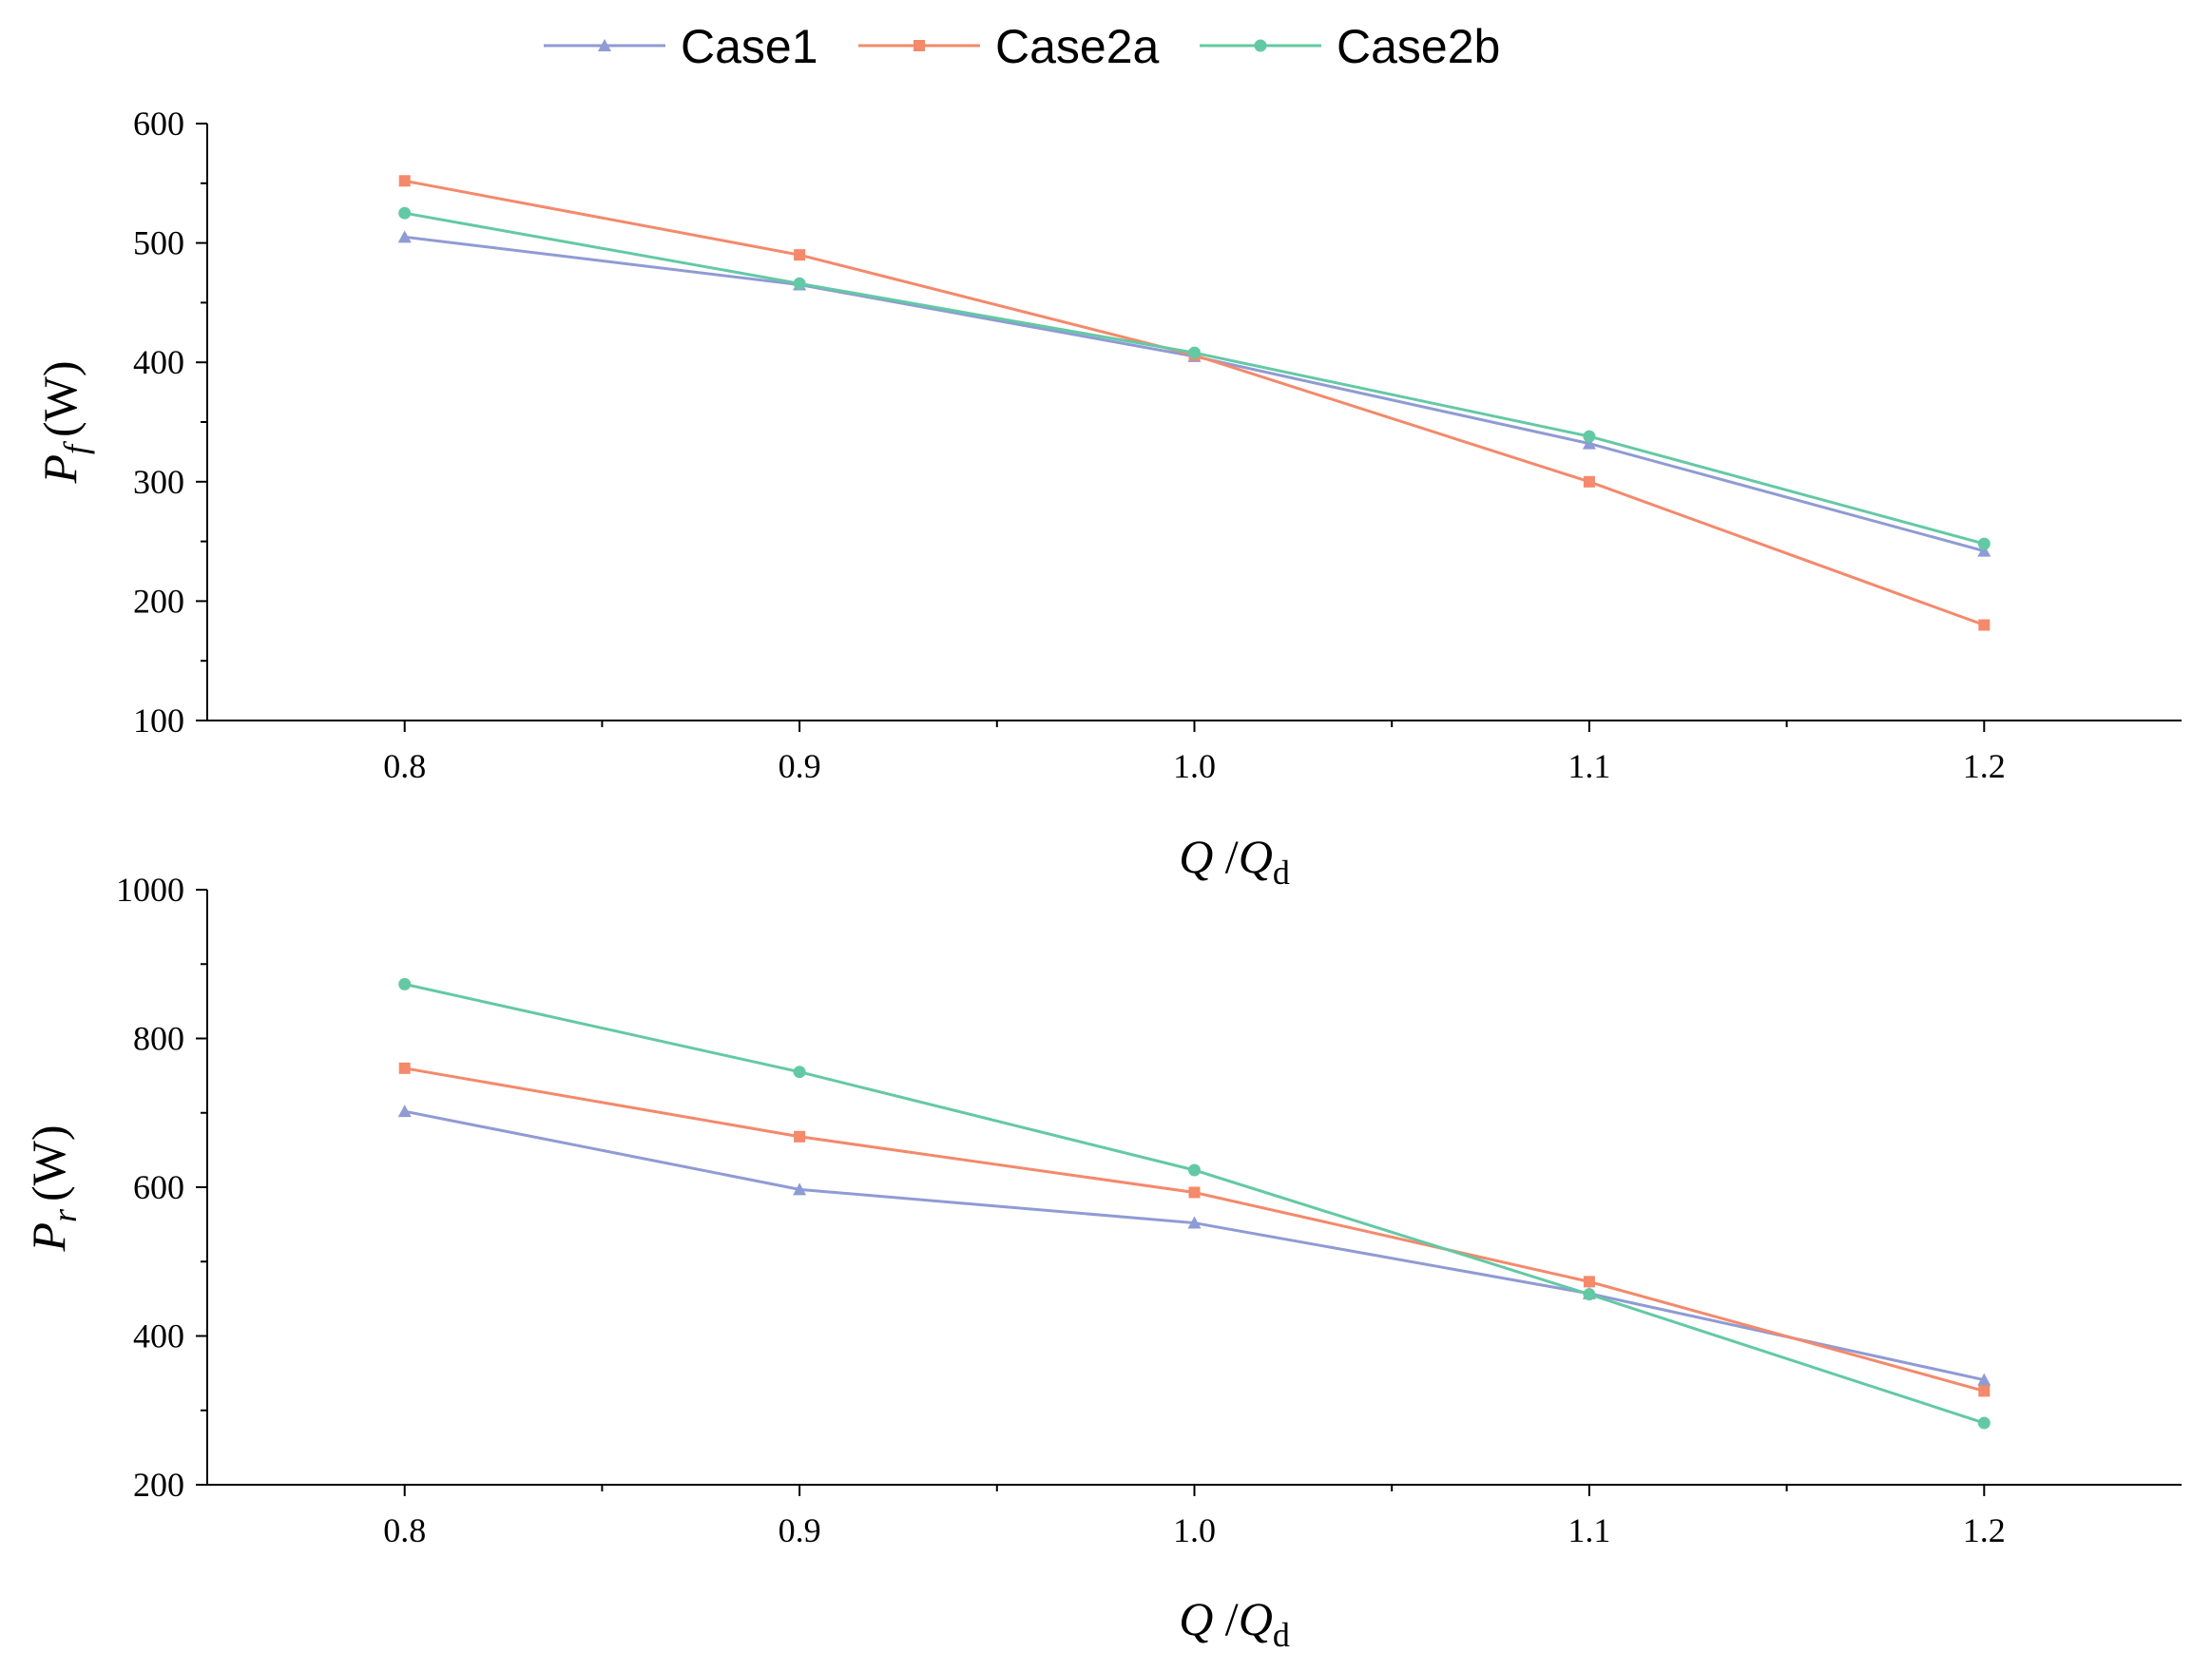 The width and height of the screenshot is (2212, 1672). Describe the element at coordinates (1077, 46) in the screenshot. I see `legend-label: Case2a` at that location.